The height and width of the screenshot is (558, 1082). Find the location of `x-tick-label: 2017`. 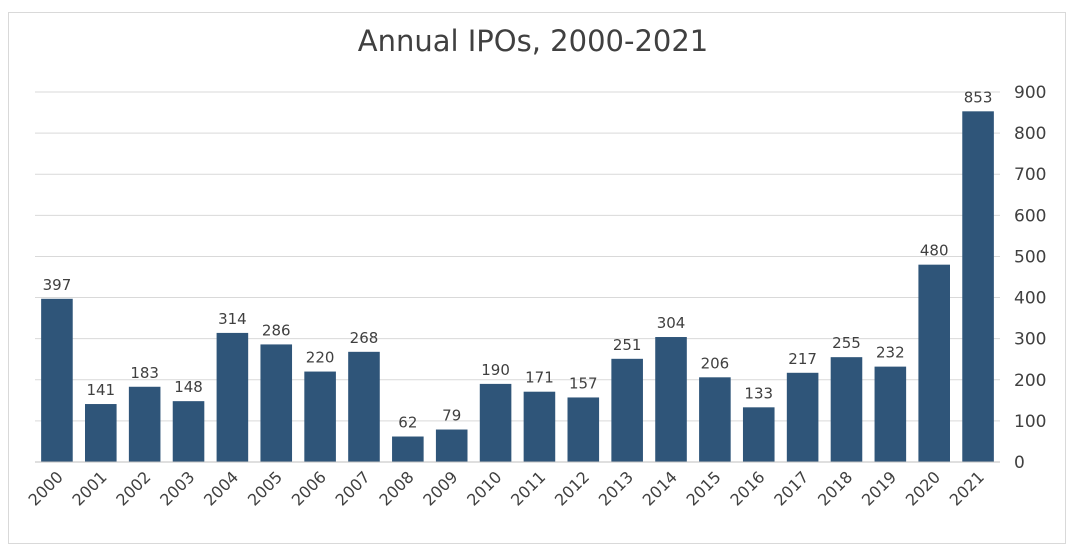

x-tick-label: 2017 is located at coordinates (791, 488).